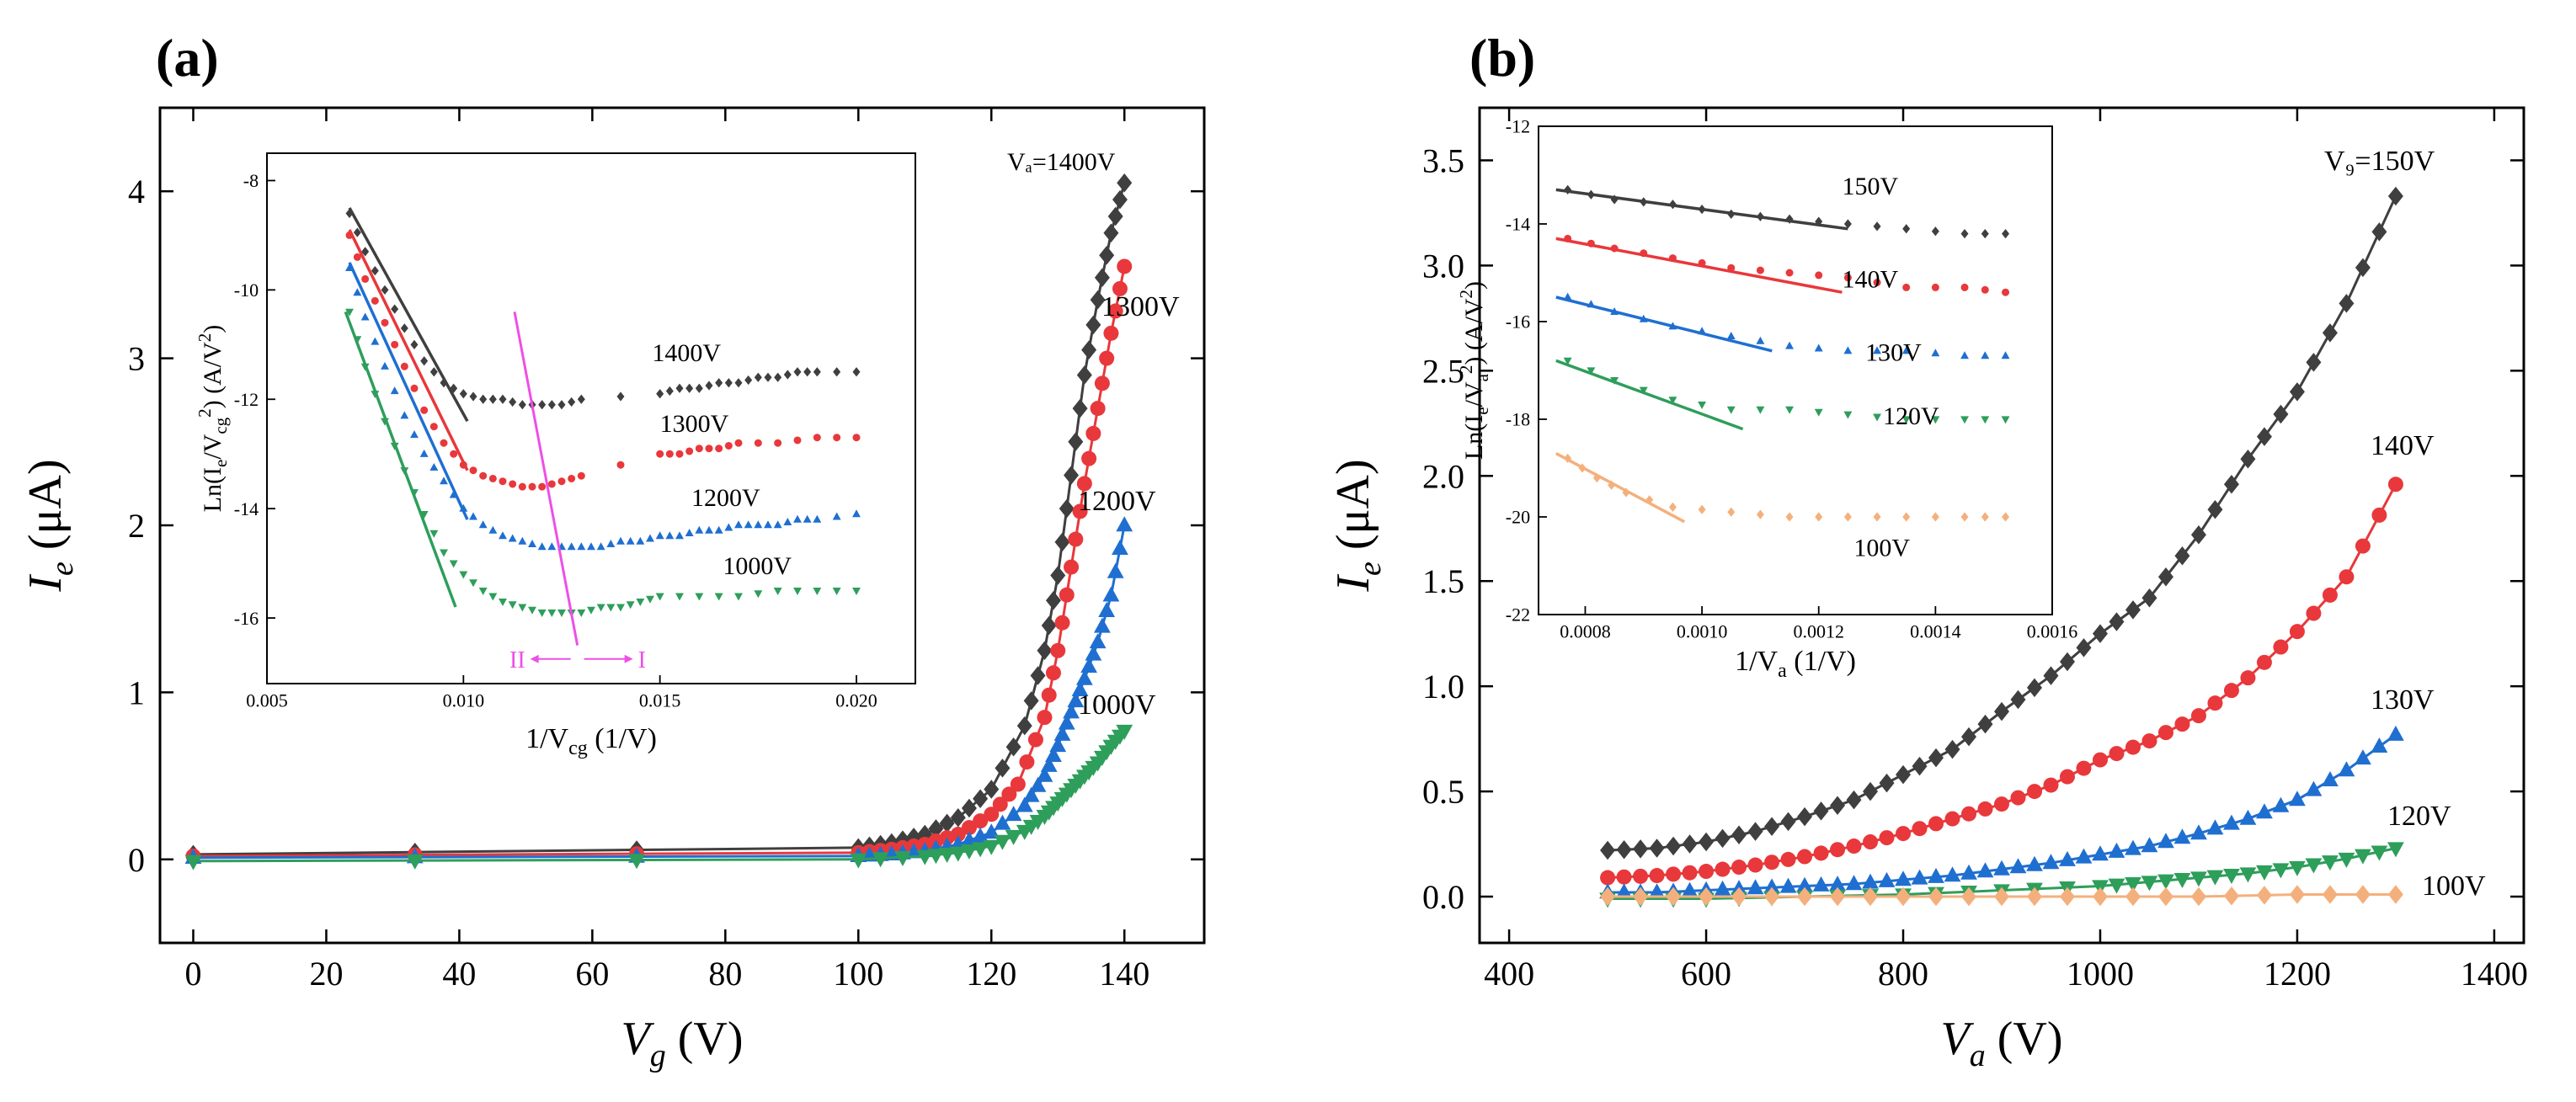 This screenshot has height=1102, width=2576. I want to click on chart-a-inset-xtick-label: 0.020, so click(856, 700).